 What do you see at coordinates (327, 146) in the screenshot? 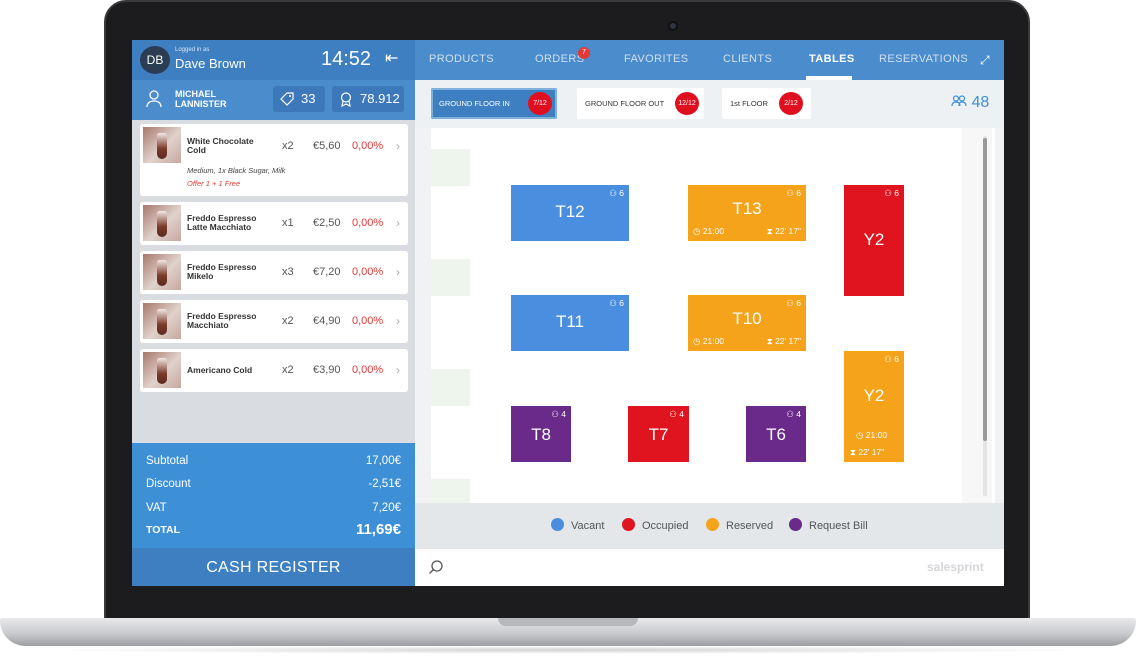
I see `item-price: €5,60` at bounding box center [327, 146].